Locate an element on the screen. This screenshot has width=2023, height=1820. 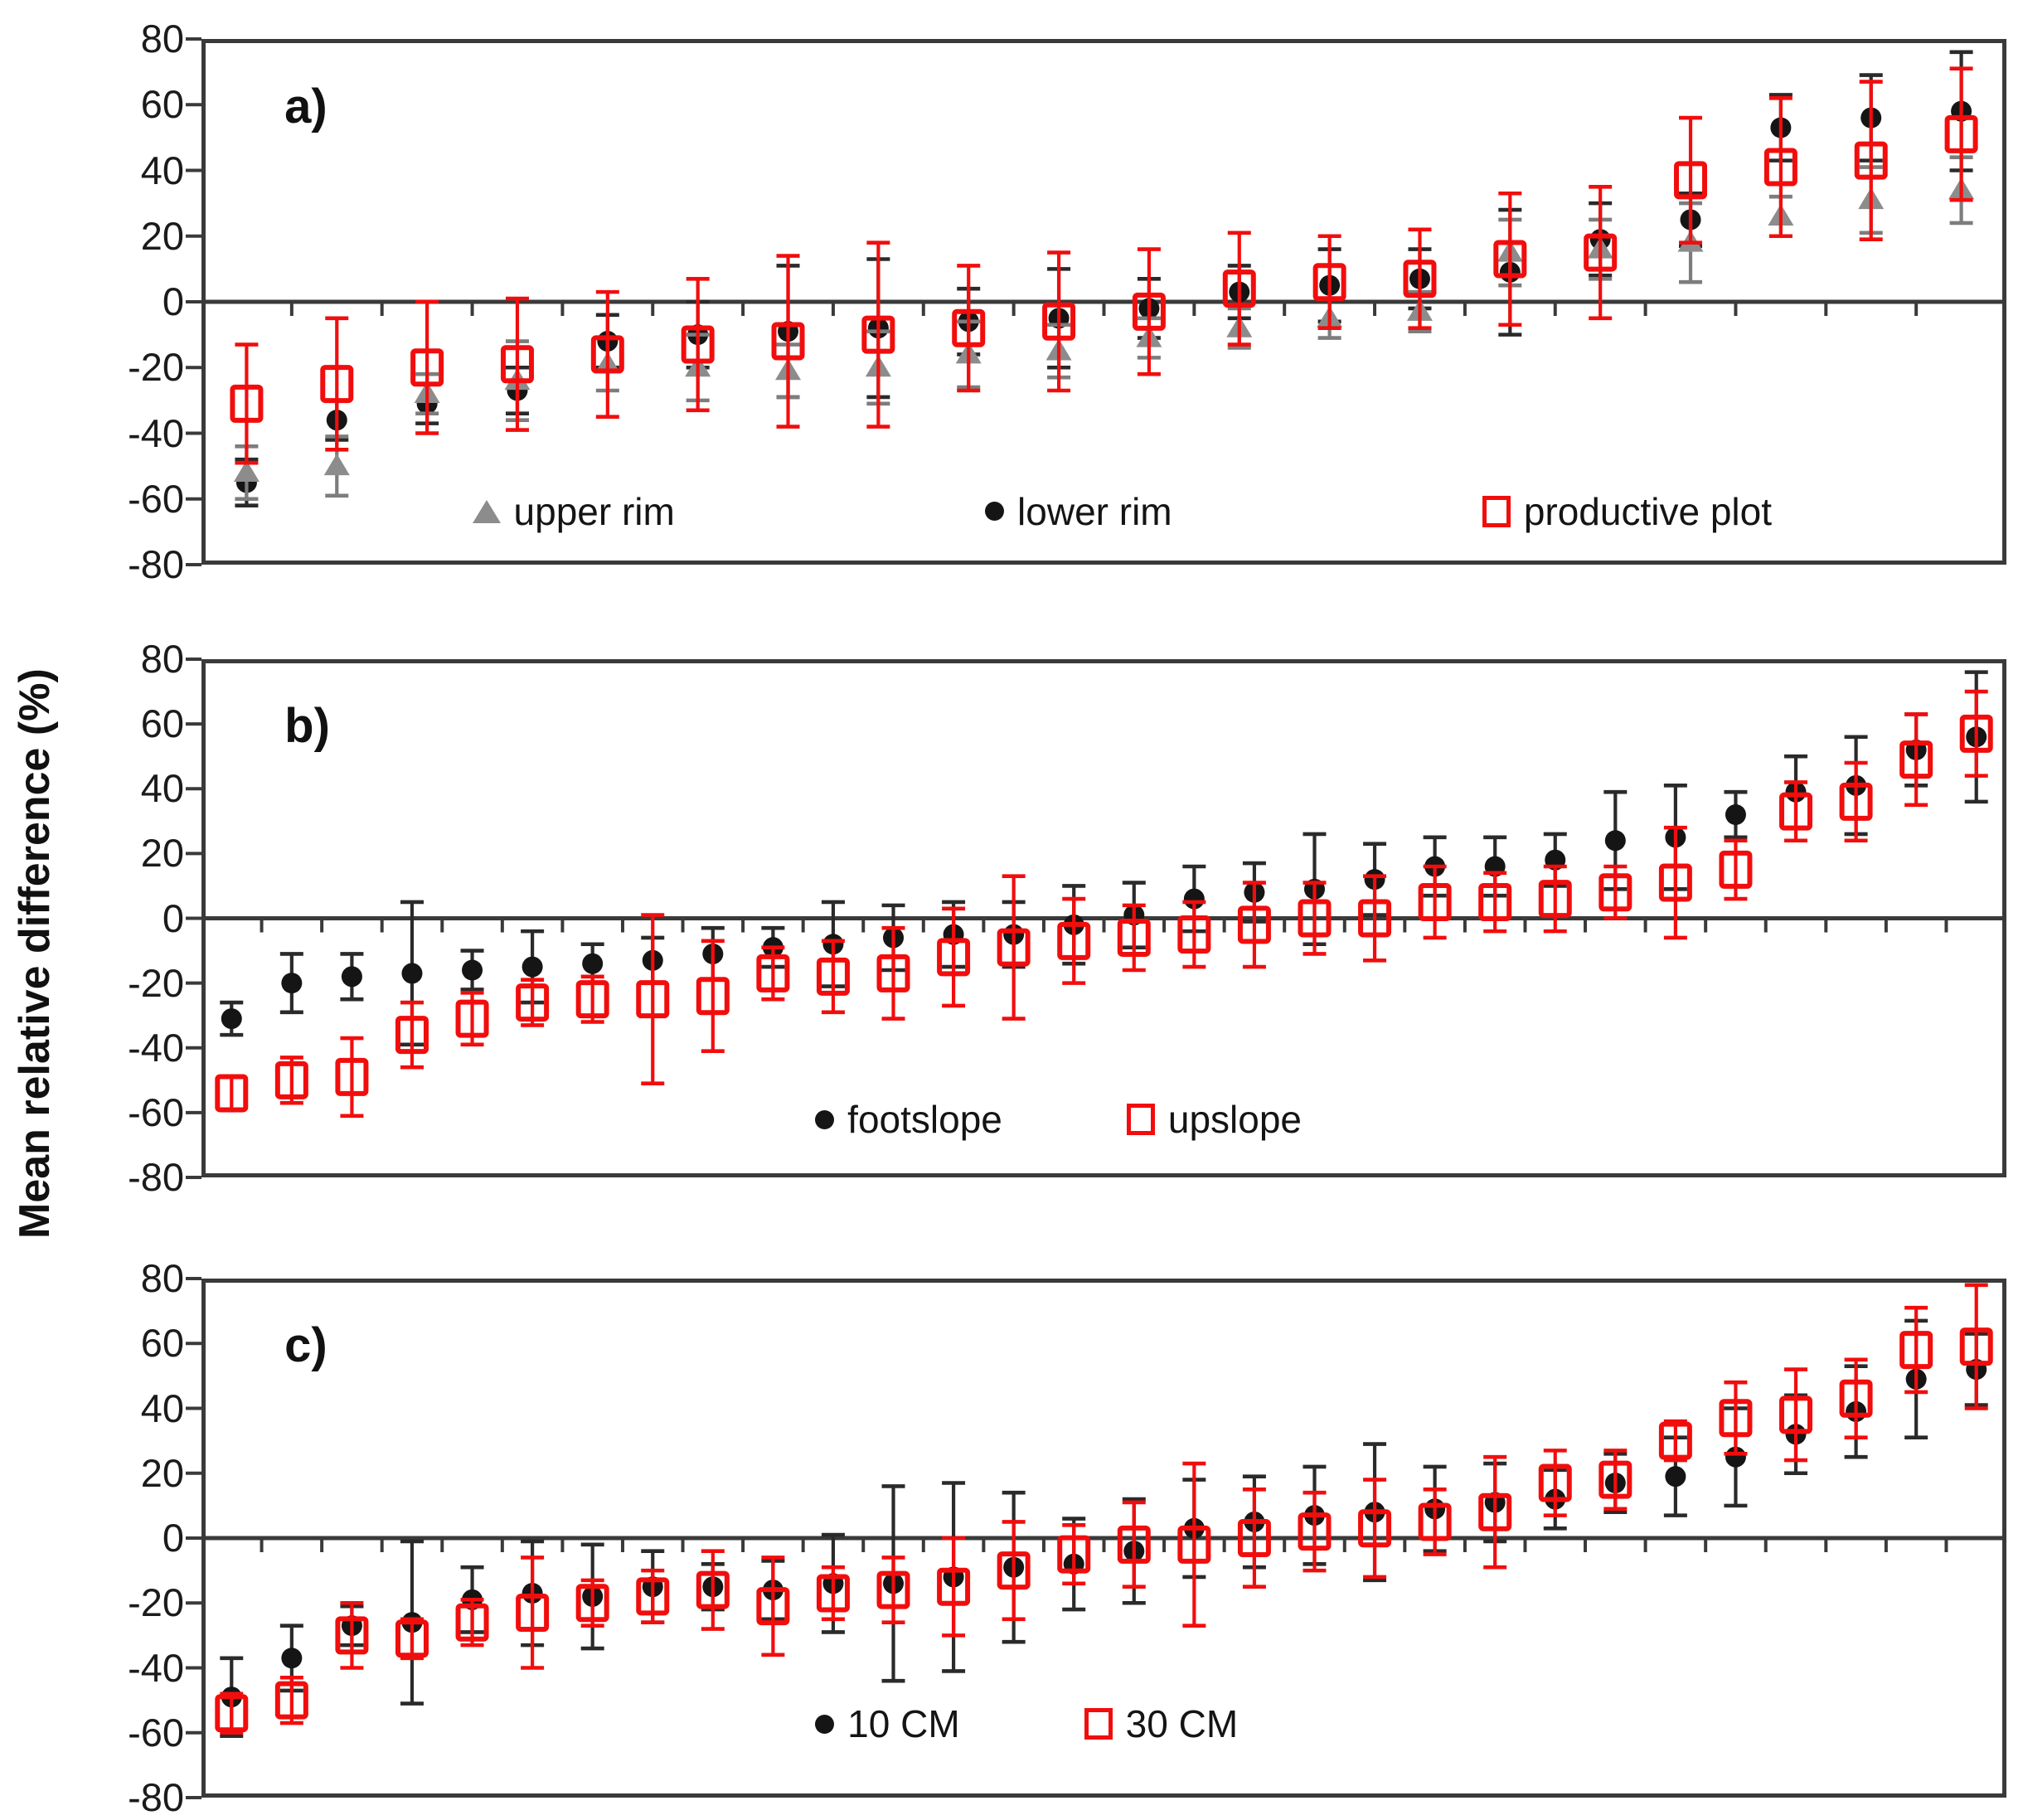
legend-item-10-cm: 10 CM is located at coordinates (887, 1724).